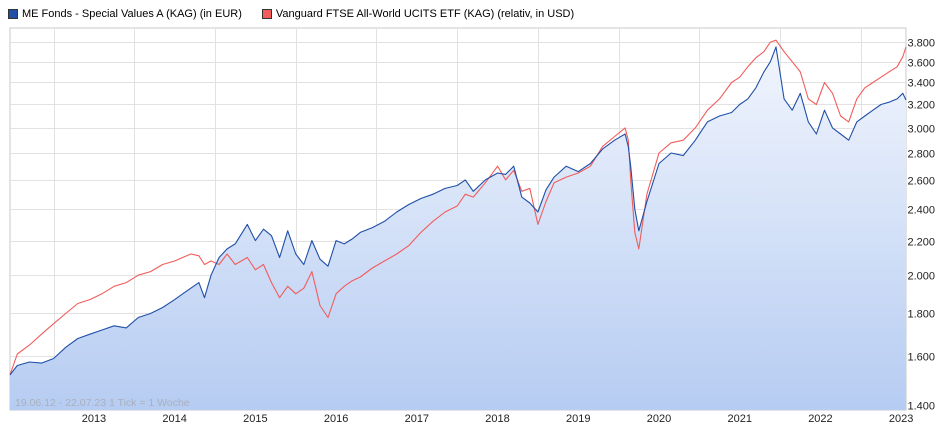 The height and width of the screenshot is (429, 944). What do you see at coordinates (921, 64) in the screenshot?
I see `y-tick-label: 3.600` at bounding box center [921, 64].